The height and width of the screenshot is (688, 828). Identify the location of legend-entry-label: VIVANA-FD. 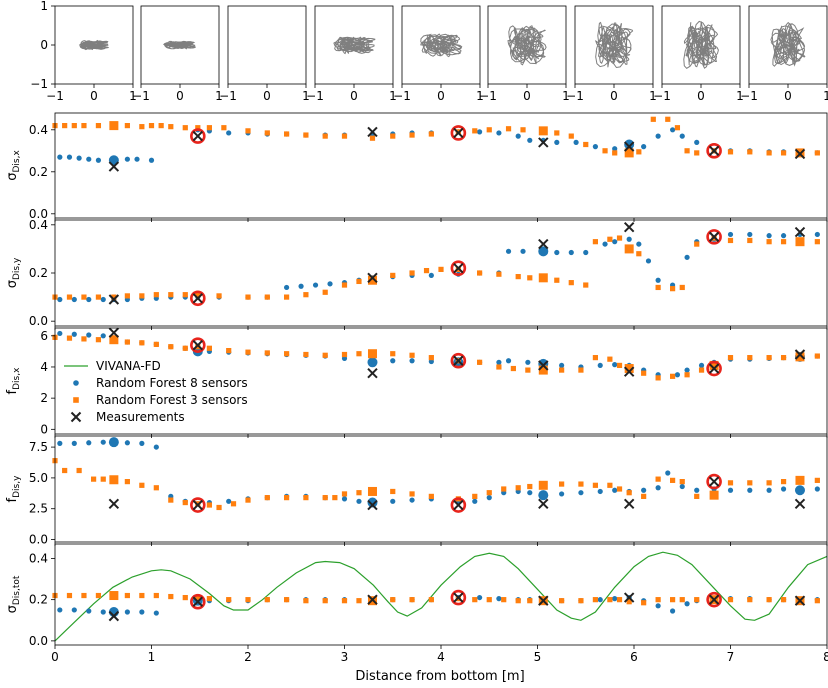
(128, 366).